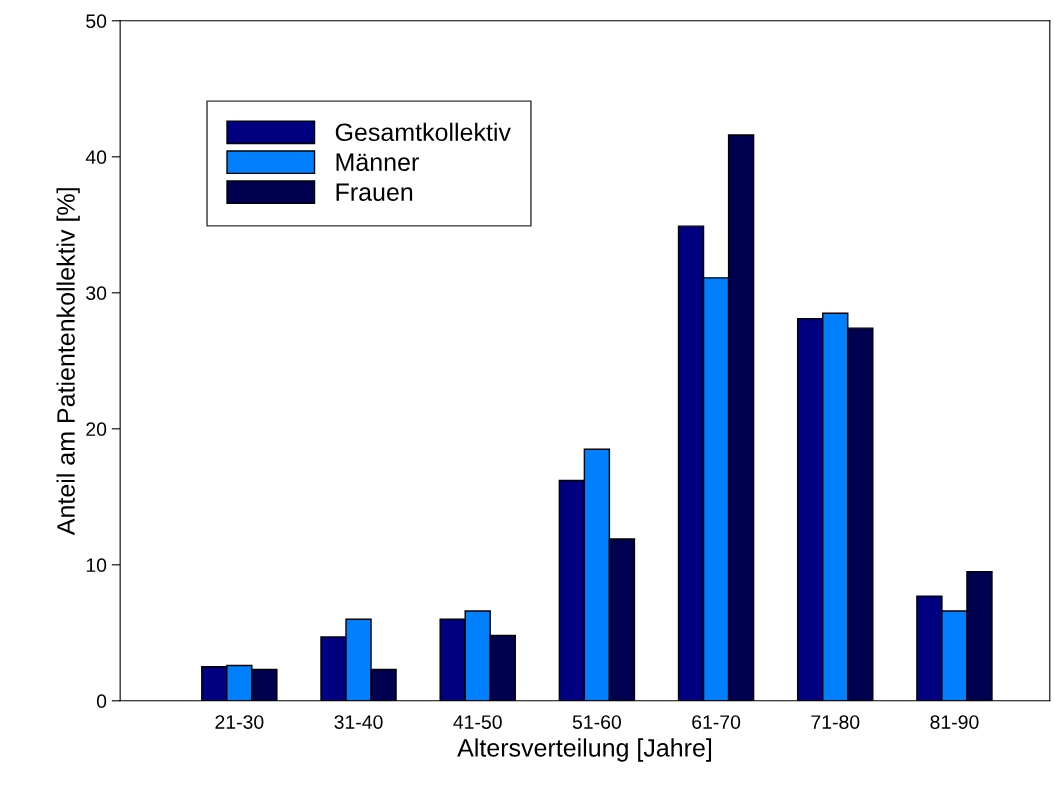 The width and height of the screenshot is (1054, 800). I want to click on x-tick-label: 71-80, so click(835, 722).